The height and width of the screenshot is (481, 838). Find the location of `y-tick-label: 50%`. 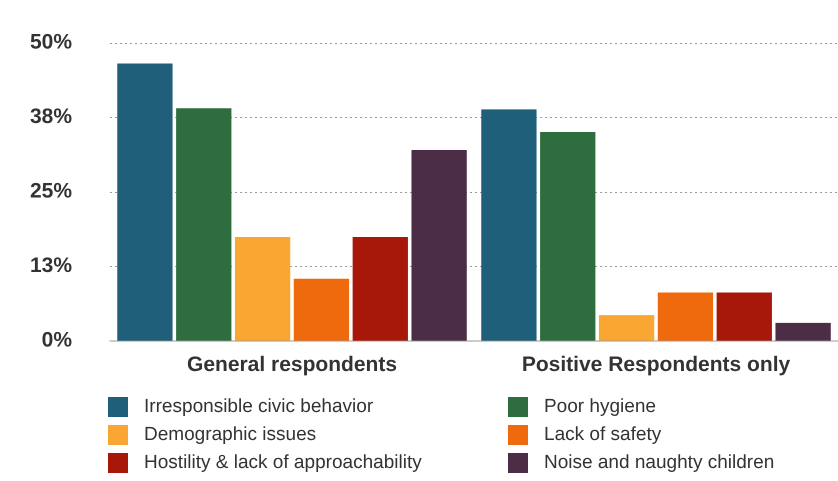

y-tick-label: 50% is located at coordinates (51, 42).